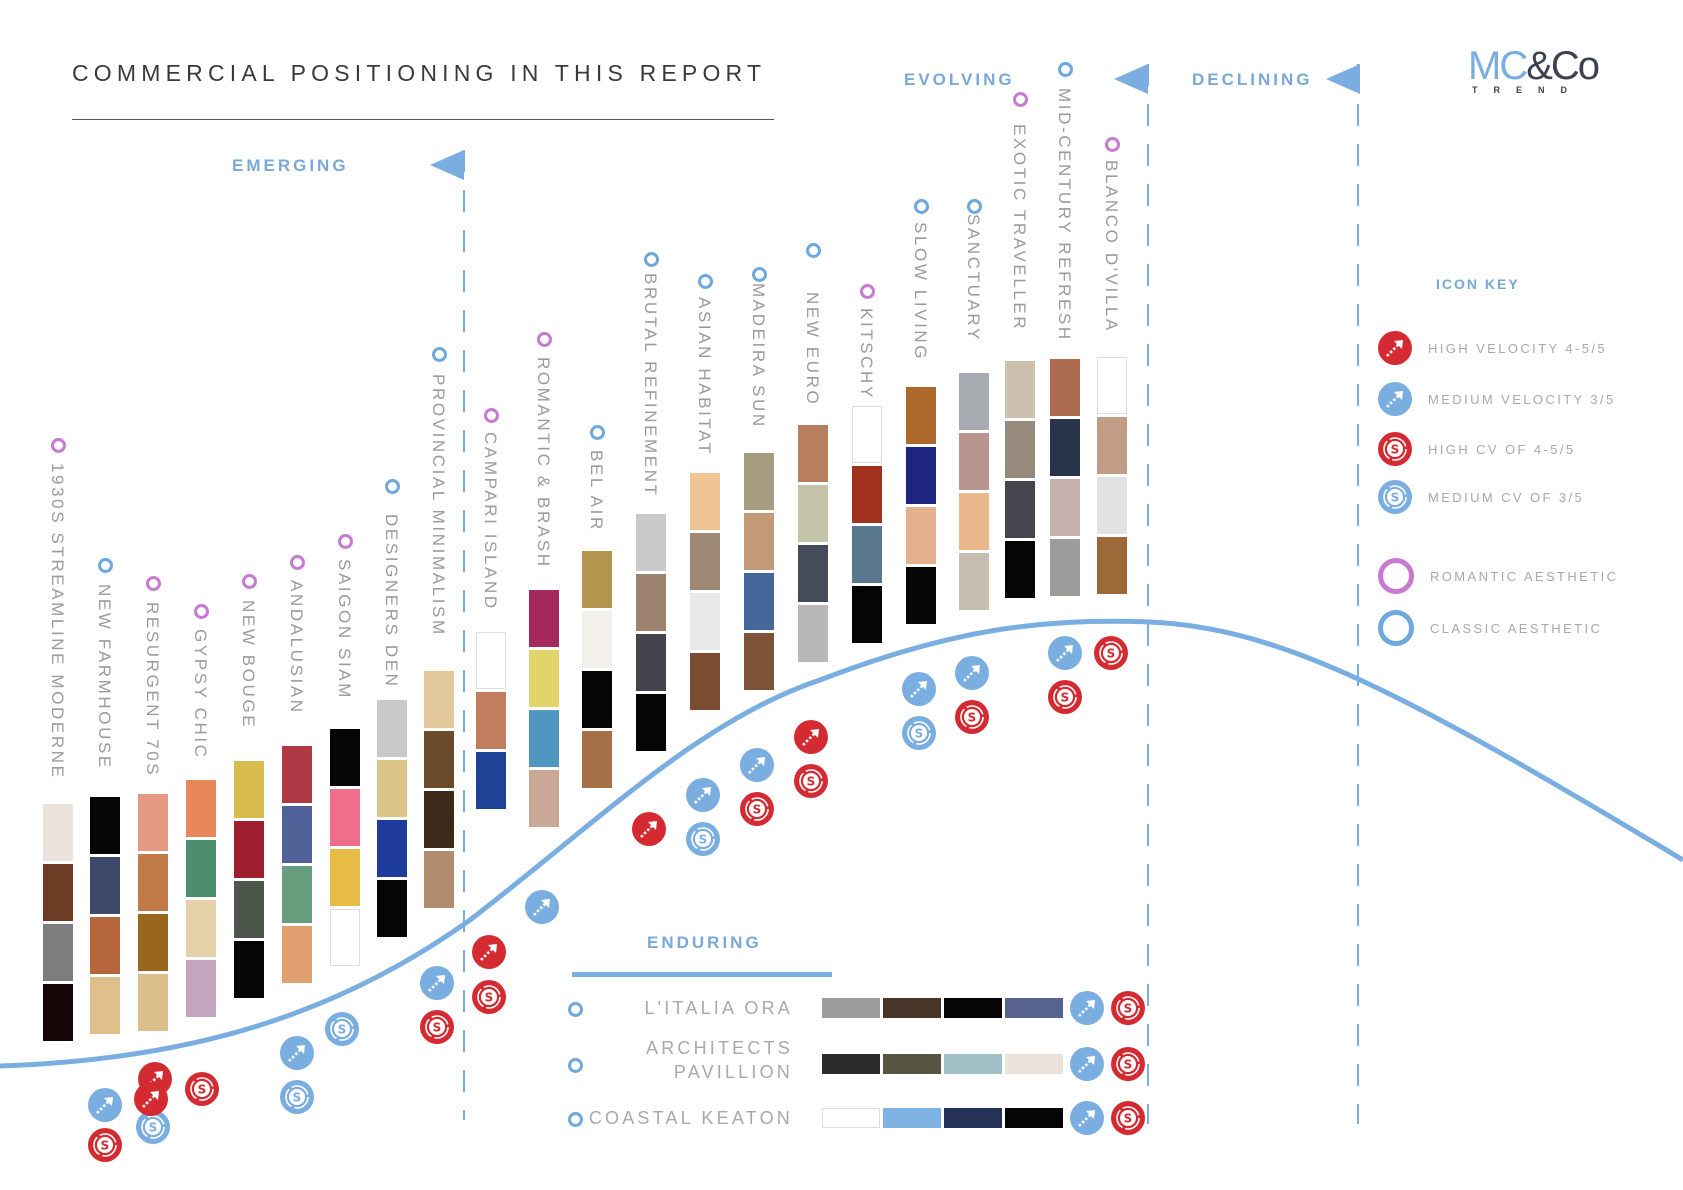  What do you see at coordinates (1396, 628) in the screenshot?
I see `classic-ring-icon` at bounding box center [1396, 628].